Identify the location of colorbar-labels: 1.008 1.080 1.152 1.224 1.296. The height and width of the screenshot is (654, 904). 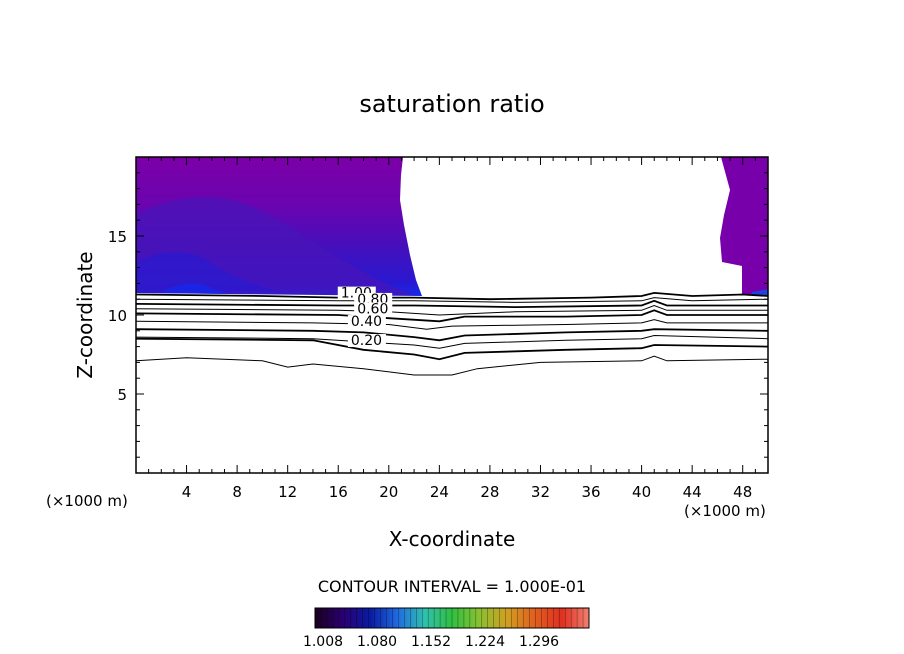
(431, 642).